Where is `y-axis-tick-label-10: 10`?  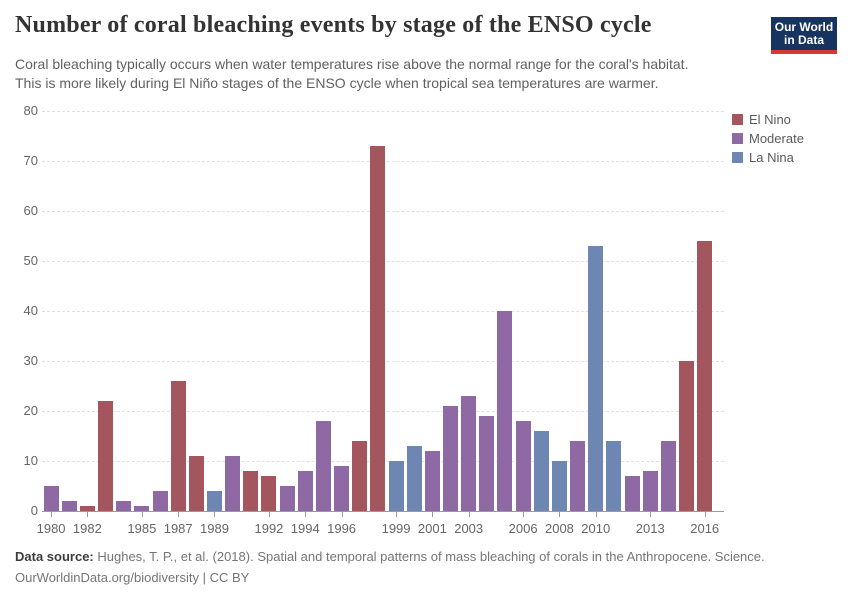 y-axis-tick-label-10: 10 is located at coordinates (30, 460).